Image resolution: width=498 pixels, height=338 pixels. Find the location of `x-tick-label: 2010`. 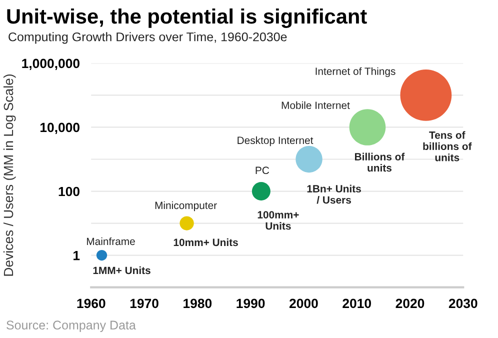

x-tick-label: 2010 is located at coordinates (356, 303).